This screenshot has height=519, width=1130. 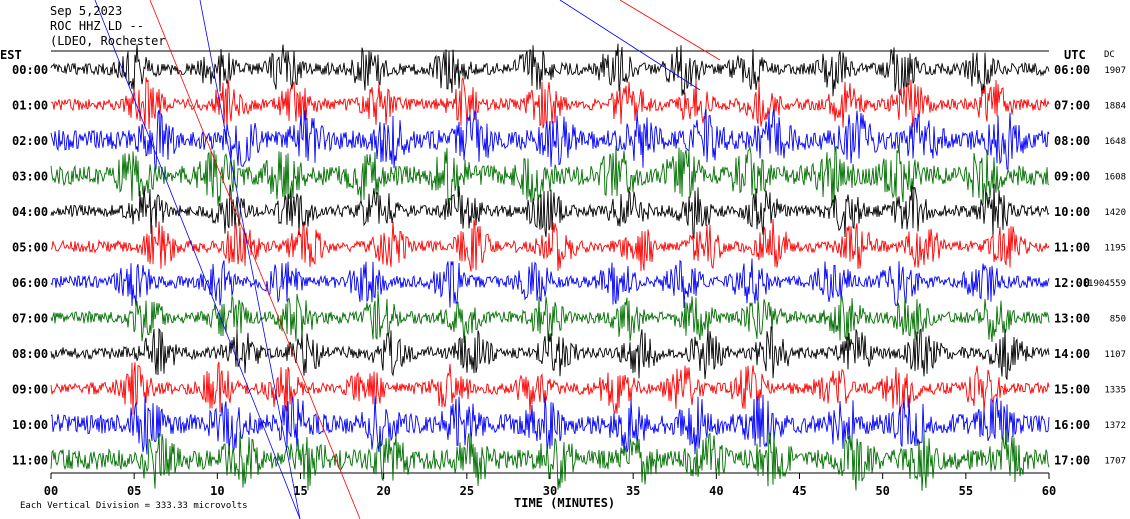 What do you see at coordinates (30, 425) in the screenshot?
I see `est-time-label: 10:00` at bounding box center [30, 425].